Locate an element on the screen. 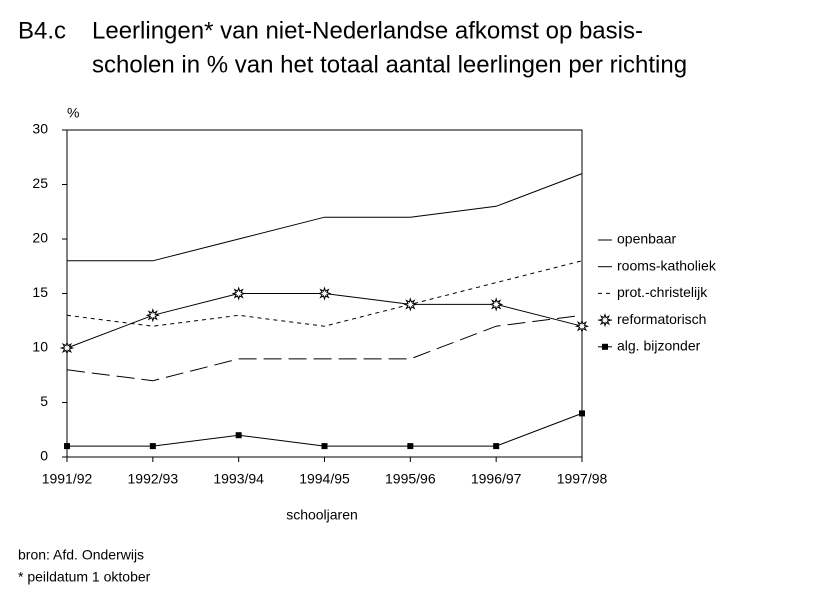  y-tick-label: 30 is located at coordinates (40, 129).